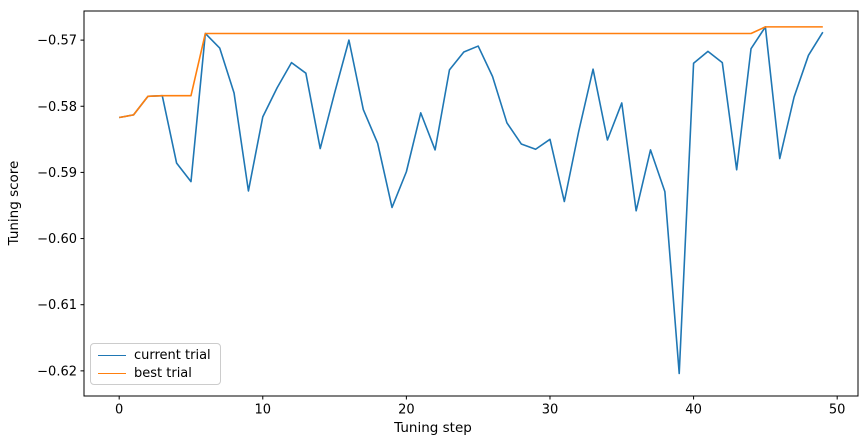 The height and width of the screenshot is (448, 866). Describe the element at coordinates (837, 410) in the screenshot. I see `svg-text: 50` at that location.